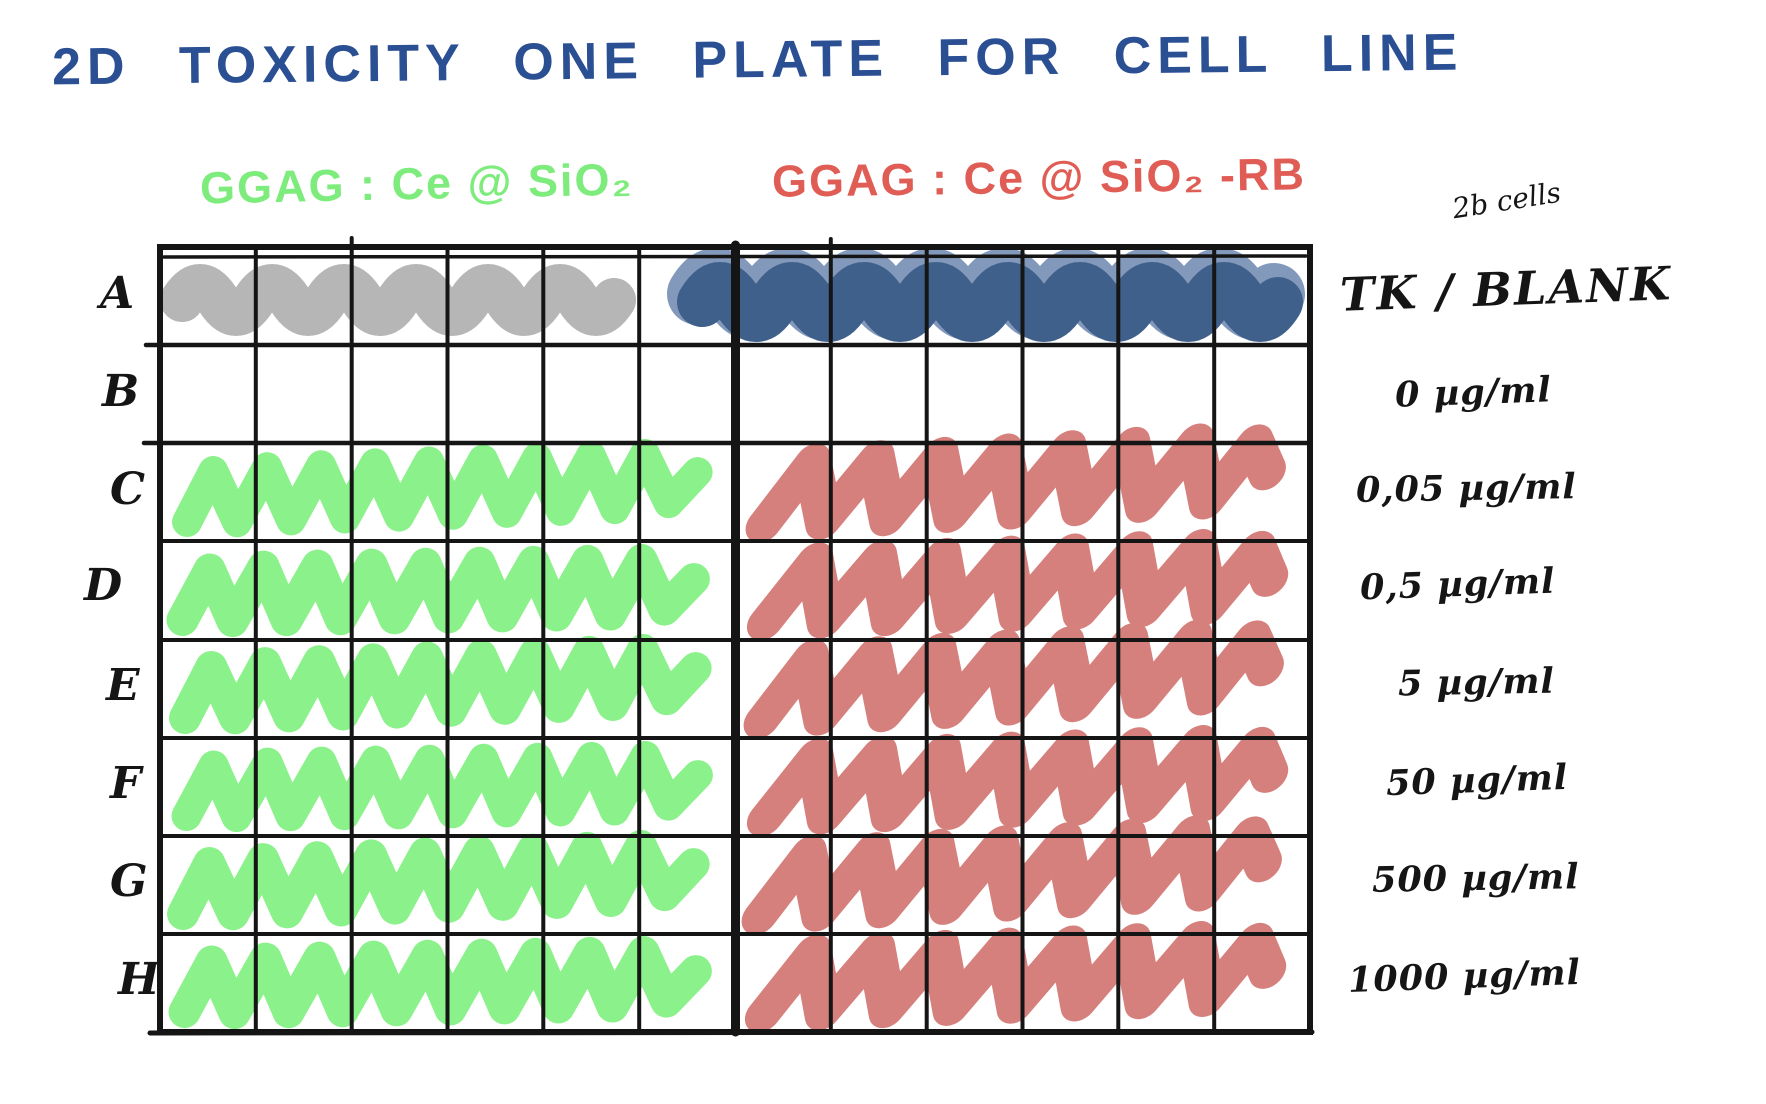 The width and height of the screenshot is (1766, 1104). Describe the element at coordinates (128, 489) in the screenshot. I see `row-label-C: C` at that location.